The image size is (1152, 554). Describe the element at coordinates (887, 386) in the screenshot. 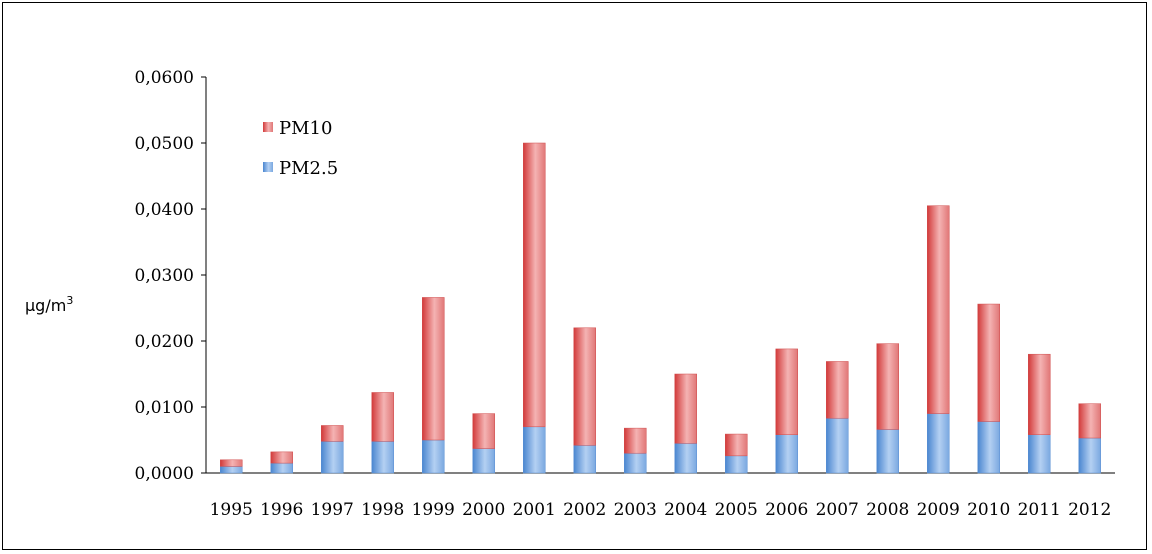

I see `bar-pm10-2008` at that location.